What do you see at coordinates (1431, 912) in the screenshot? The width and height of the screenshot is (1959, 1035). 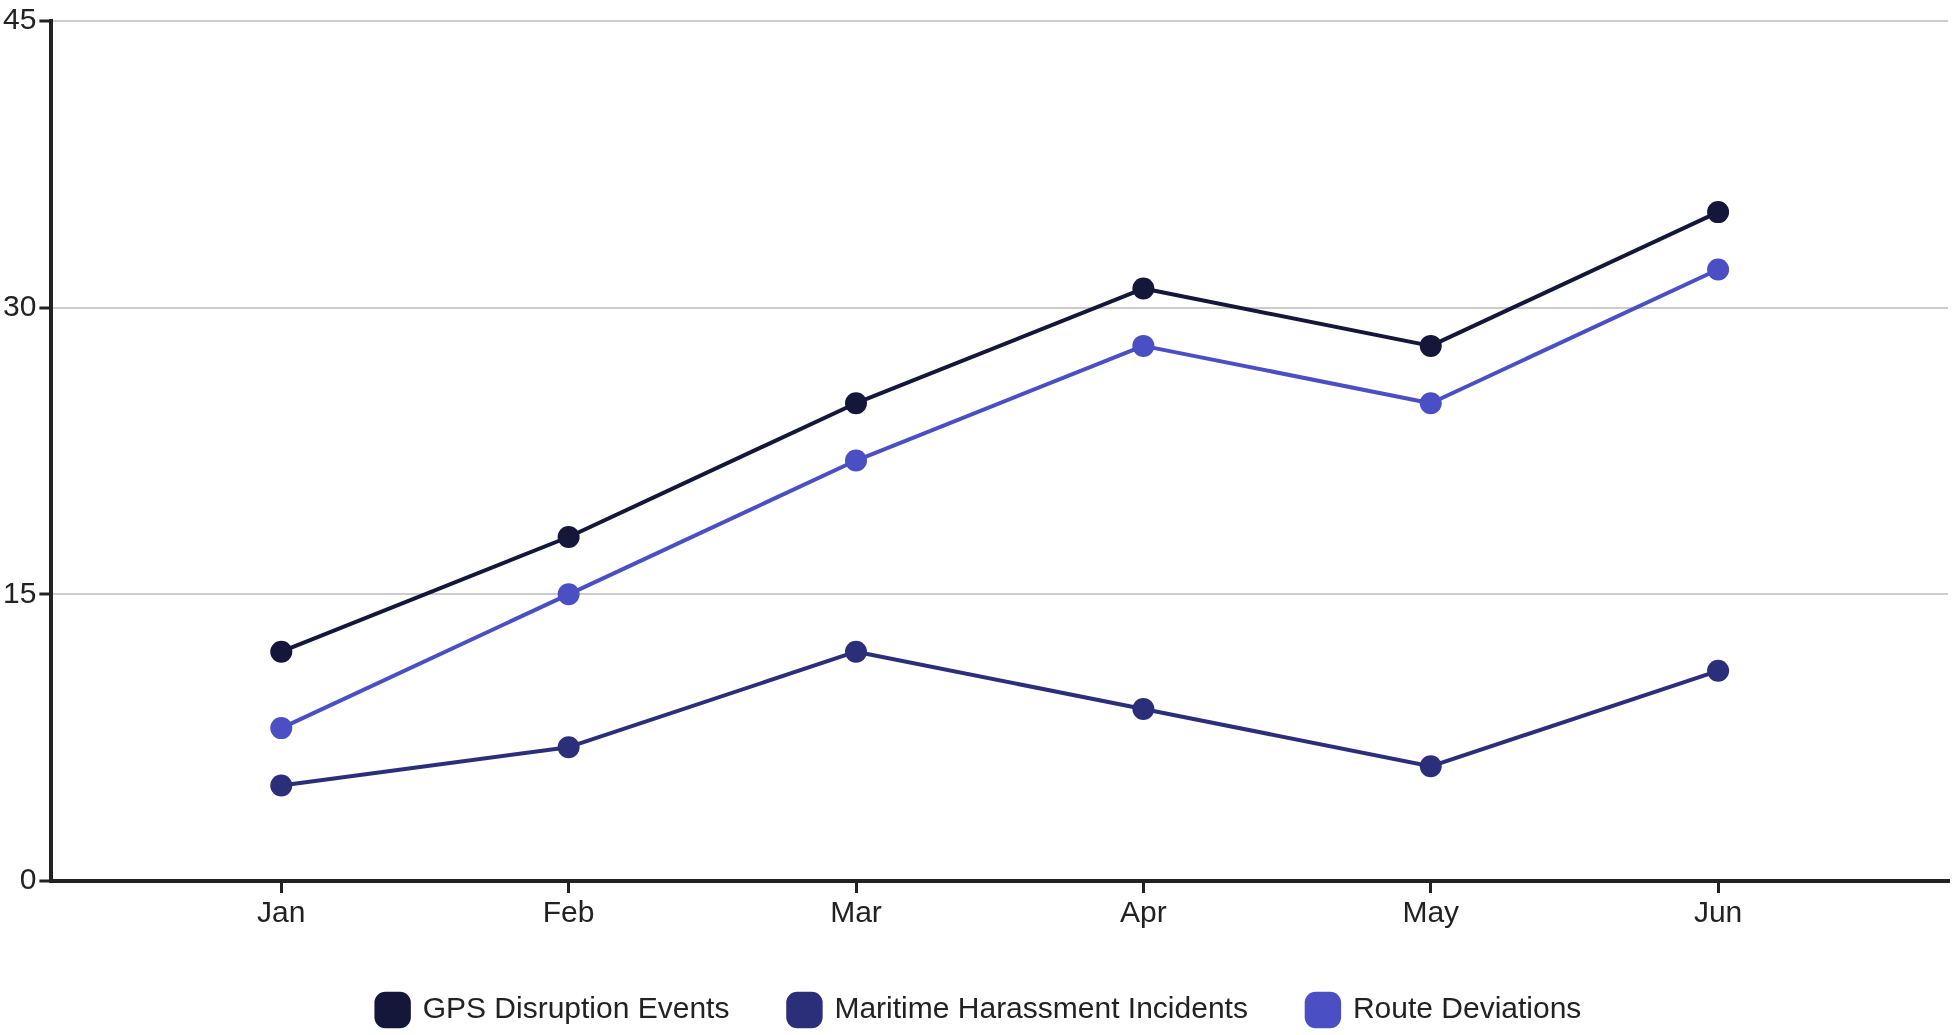 I see `x-tick-label: May` at bounding box center [1431, 912].